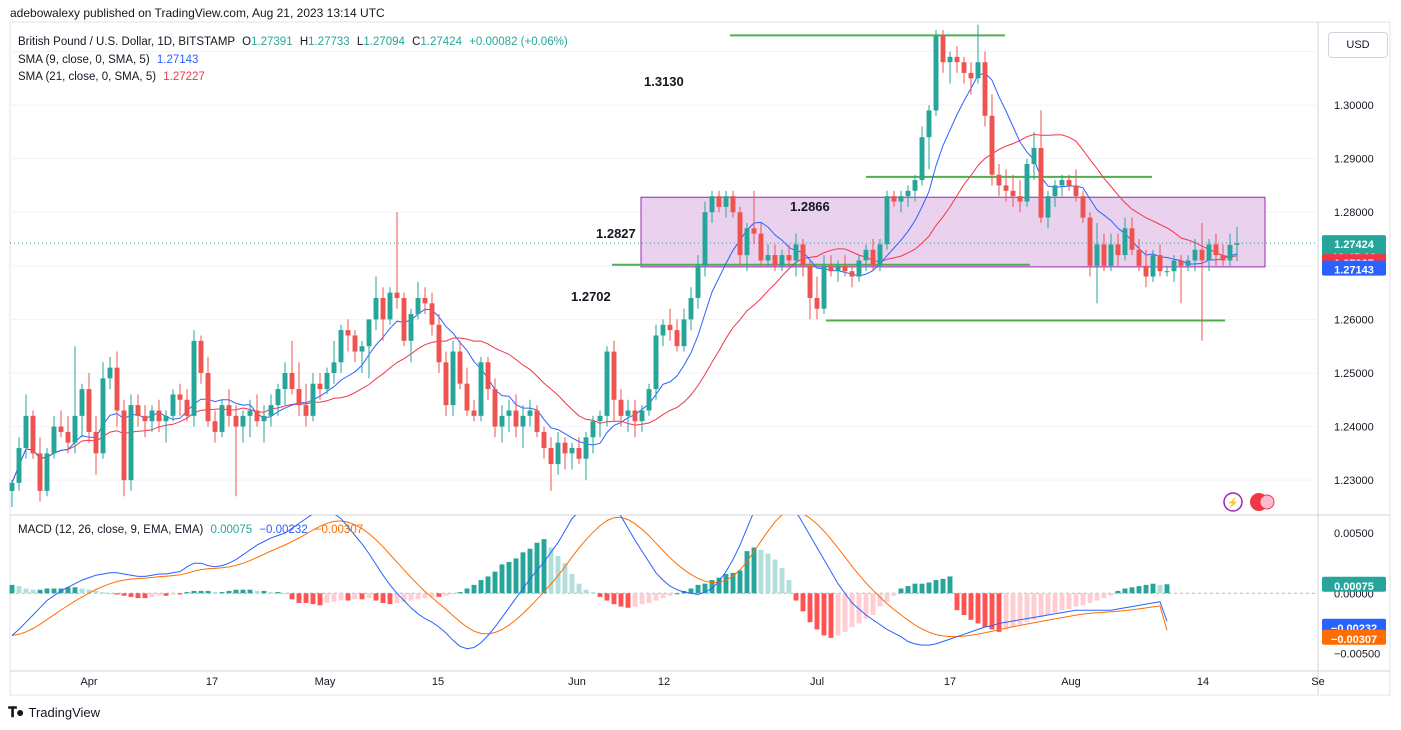 The width and height of the screenshot is (1401, 730). What do you see at coordinates (111, 77) in the screenshot?
I see `sma21-legend: SMA (21, close, 0, SMA, 5) 1.27227` at bounding box center [111, 77].